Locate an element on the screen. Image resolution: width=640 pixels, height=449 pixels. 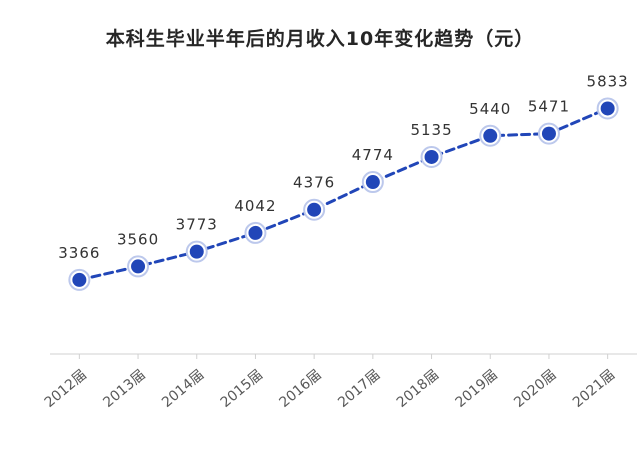
x-tick-label: 2019届 is located at coordinates (477, 389).